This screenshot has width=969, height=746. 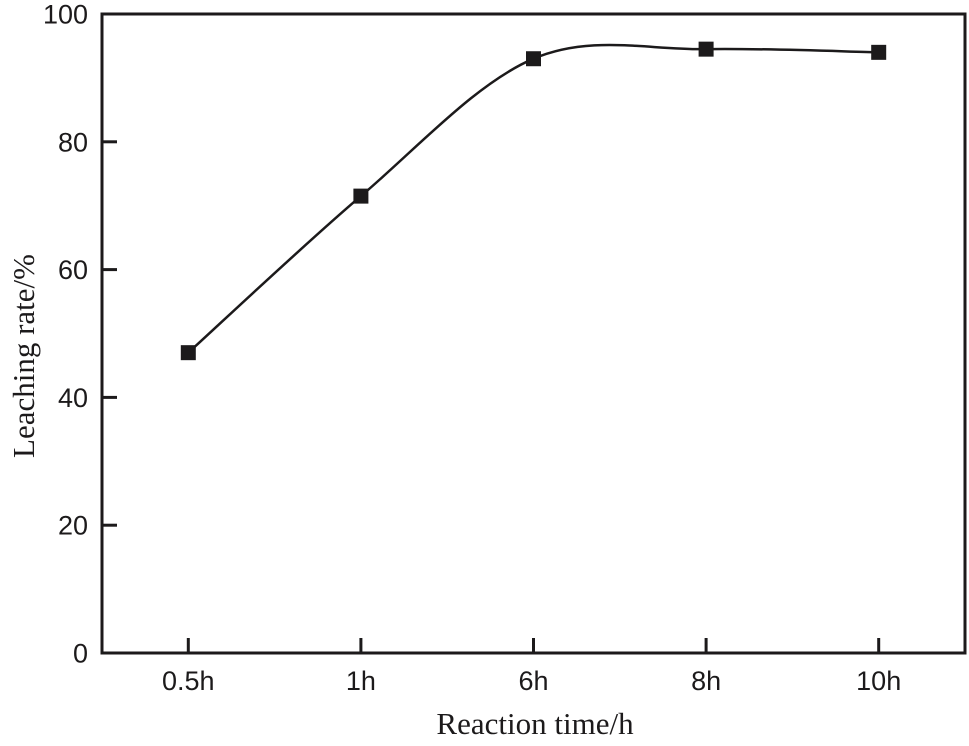 I want to click on y-tick-label: 0, so click(x=80, y=654).